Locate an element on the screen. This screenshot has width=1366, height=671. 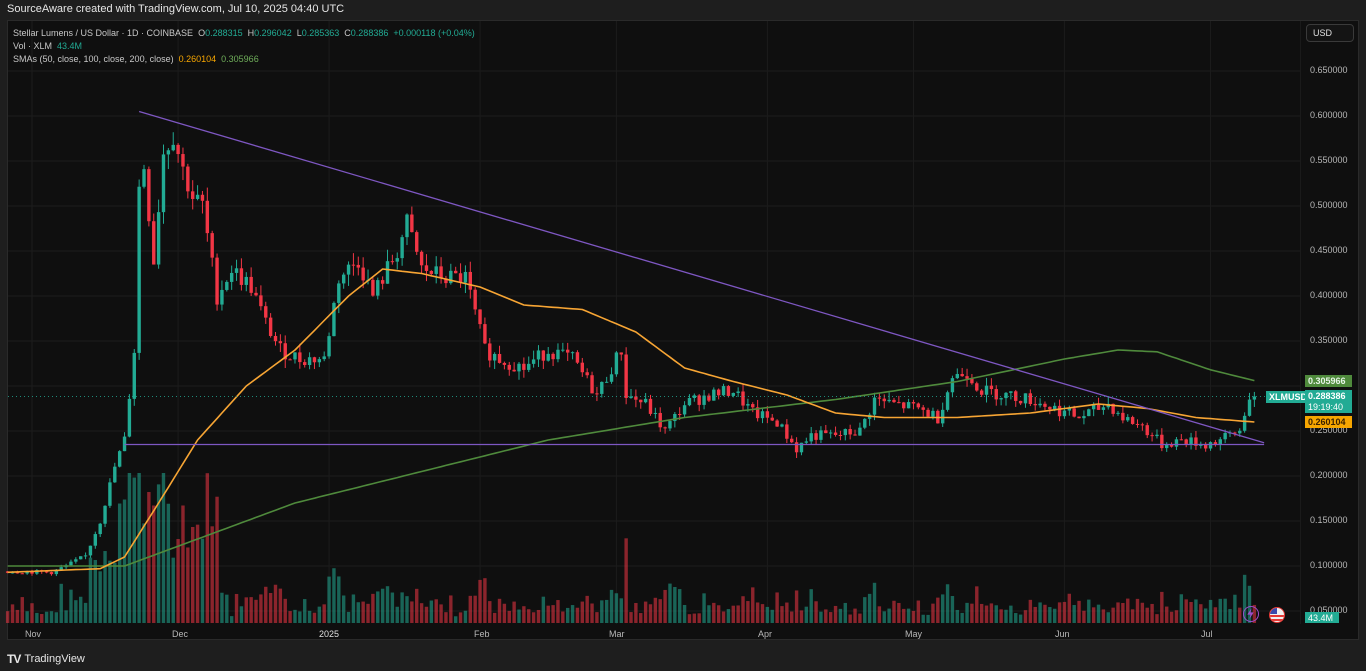
currency-button: USD is located at coordinates (1330, 33).